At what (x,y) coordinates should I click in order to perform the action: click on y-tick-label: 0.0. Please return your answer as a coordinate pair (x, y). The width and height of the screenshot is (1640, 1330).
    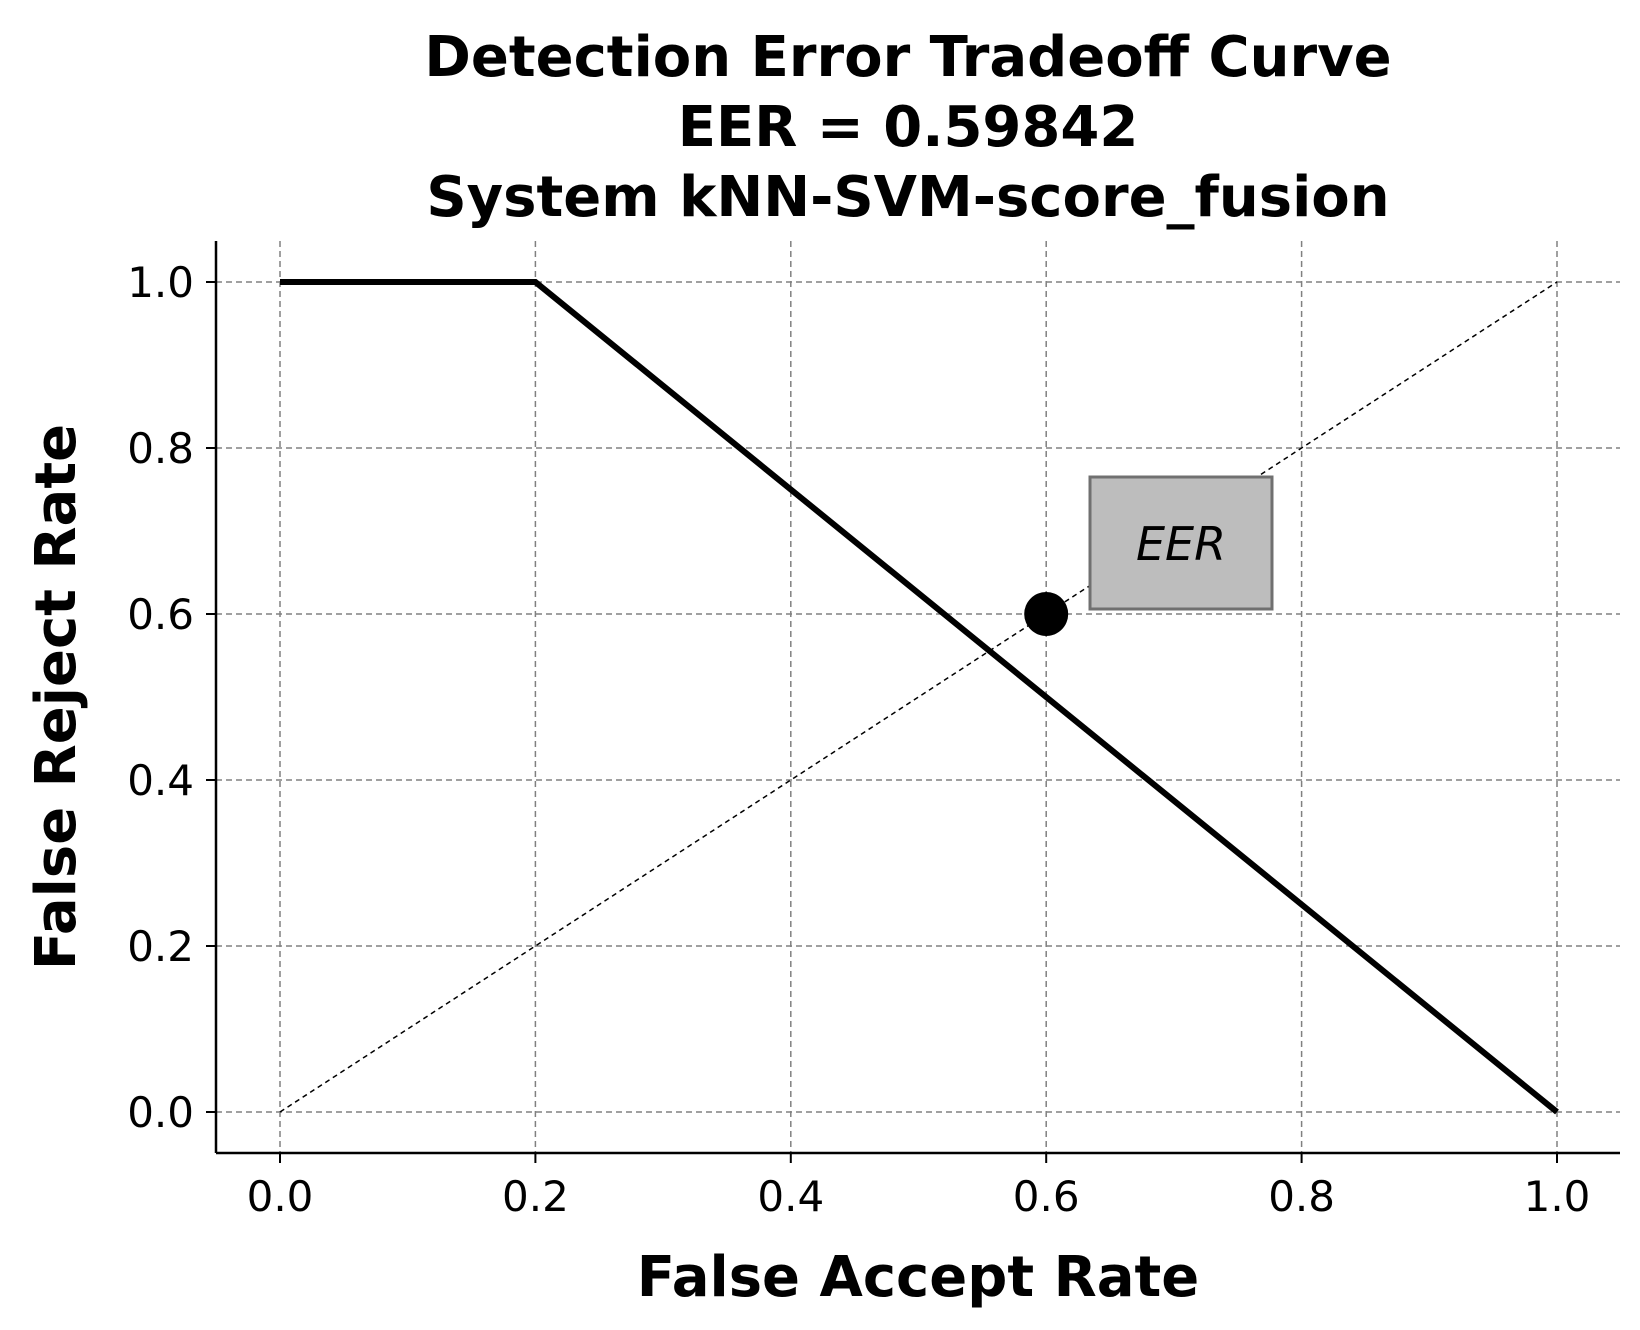
    Looking at the image, I should click on (160, 1112).